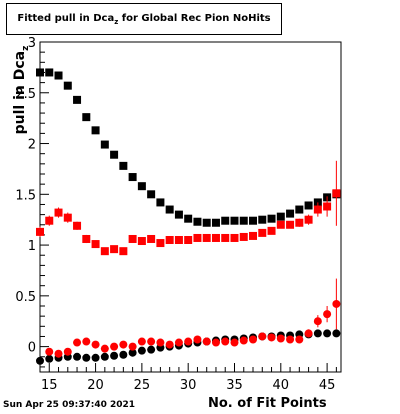 This screenshot has height=414, width=400. I want to click on x-tick-label: 15, so click(49, 385).